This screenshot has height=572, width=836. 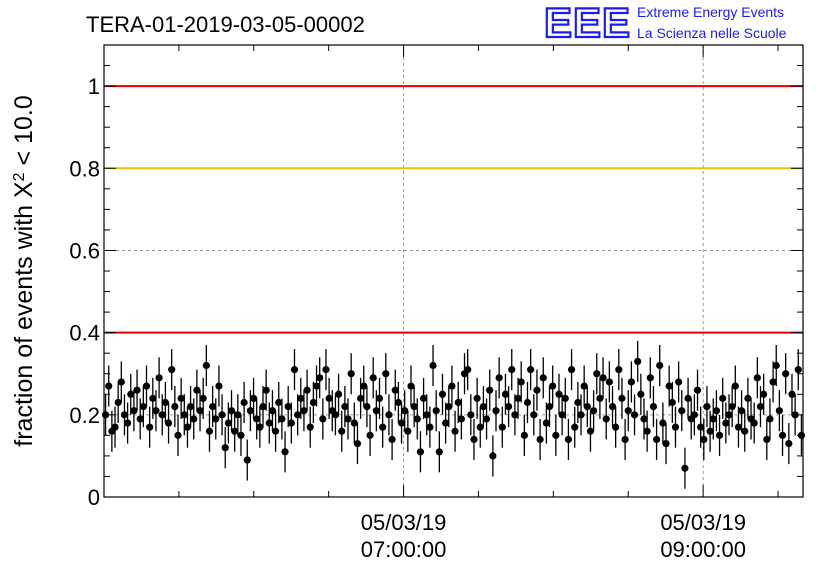 What do you see at coordinates (404, 522) in the screenshot?
I see `x-tick-label-date: 05/03/19` at bounding box center [404, 522].